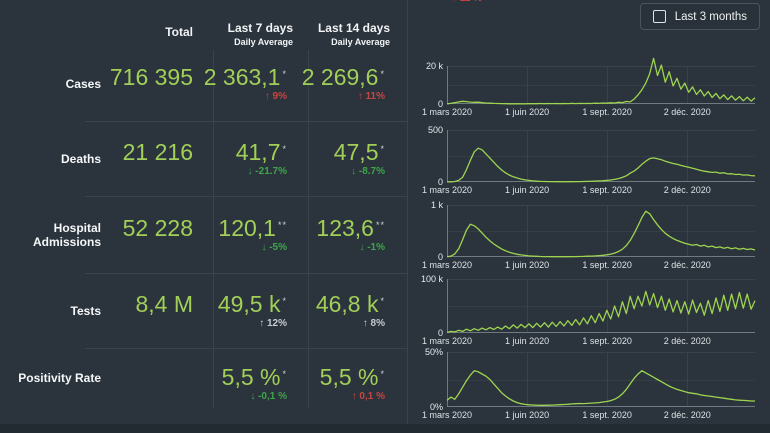 This screenshot has height=433, width=770. What do you see at coordinates (435, 130) in the screenshot?
I see `y-axis-max-label: 500` at bounding box center [435, 130].